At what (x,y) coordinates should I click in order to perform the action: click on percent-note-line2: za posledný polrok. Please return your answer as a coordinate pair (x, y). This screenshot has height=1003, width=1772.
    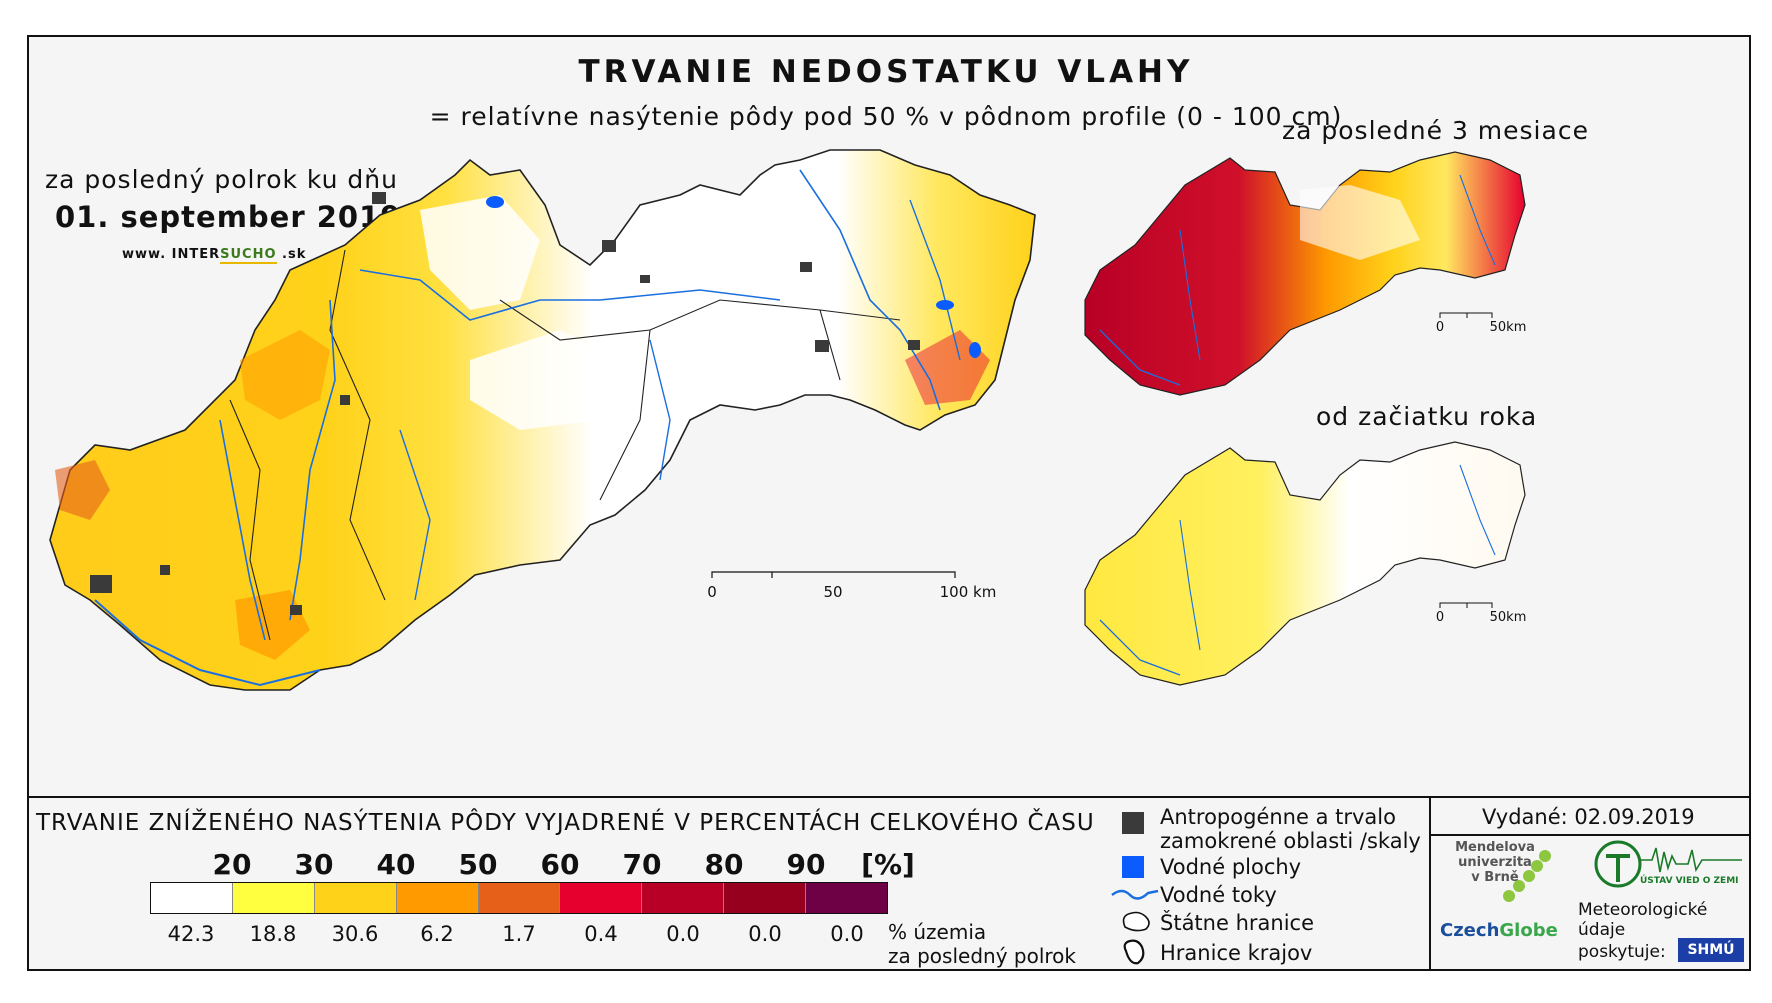
    Looking at the image, I should click on (982, 956).